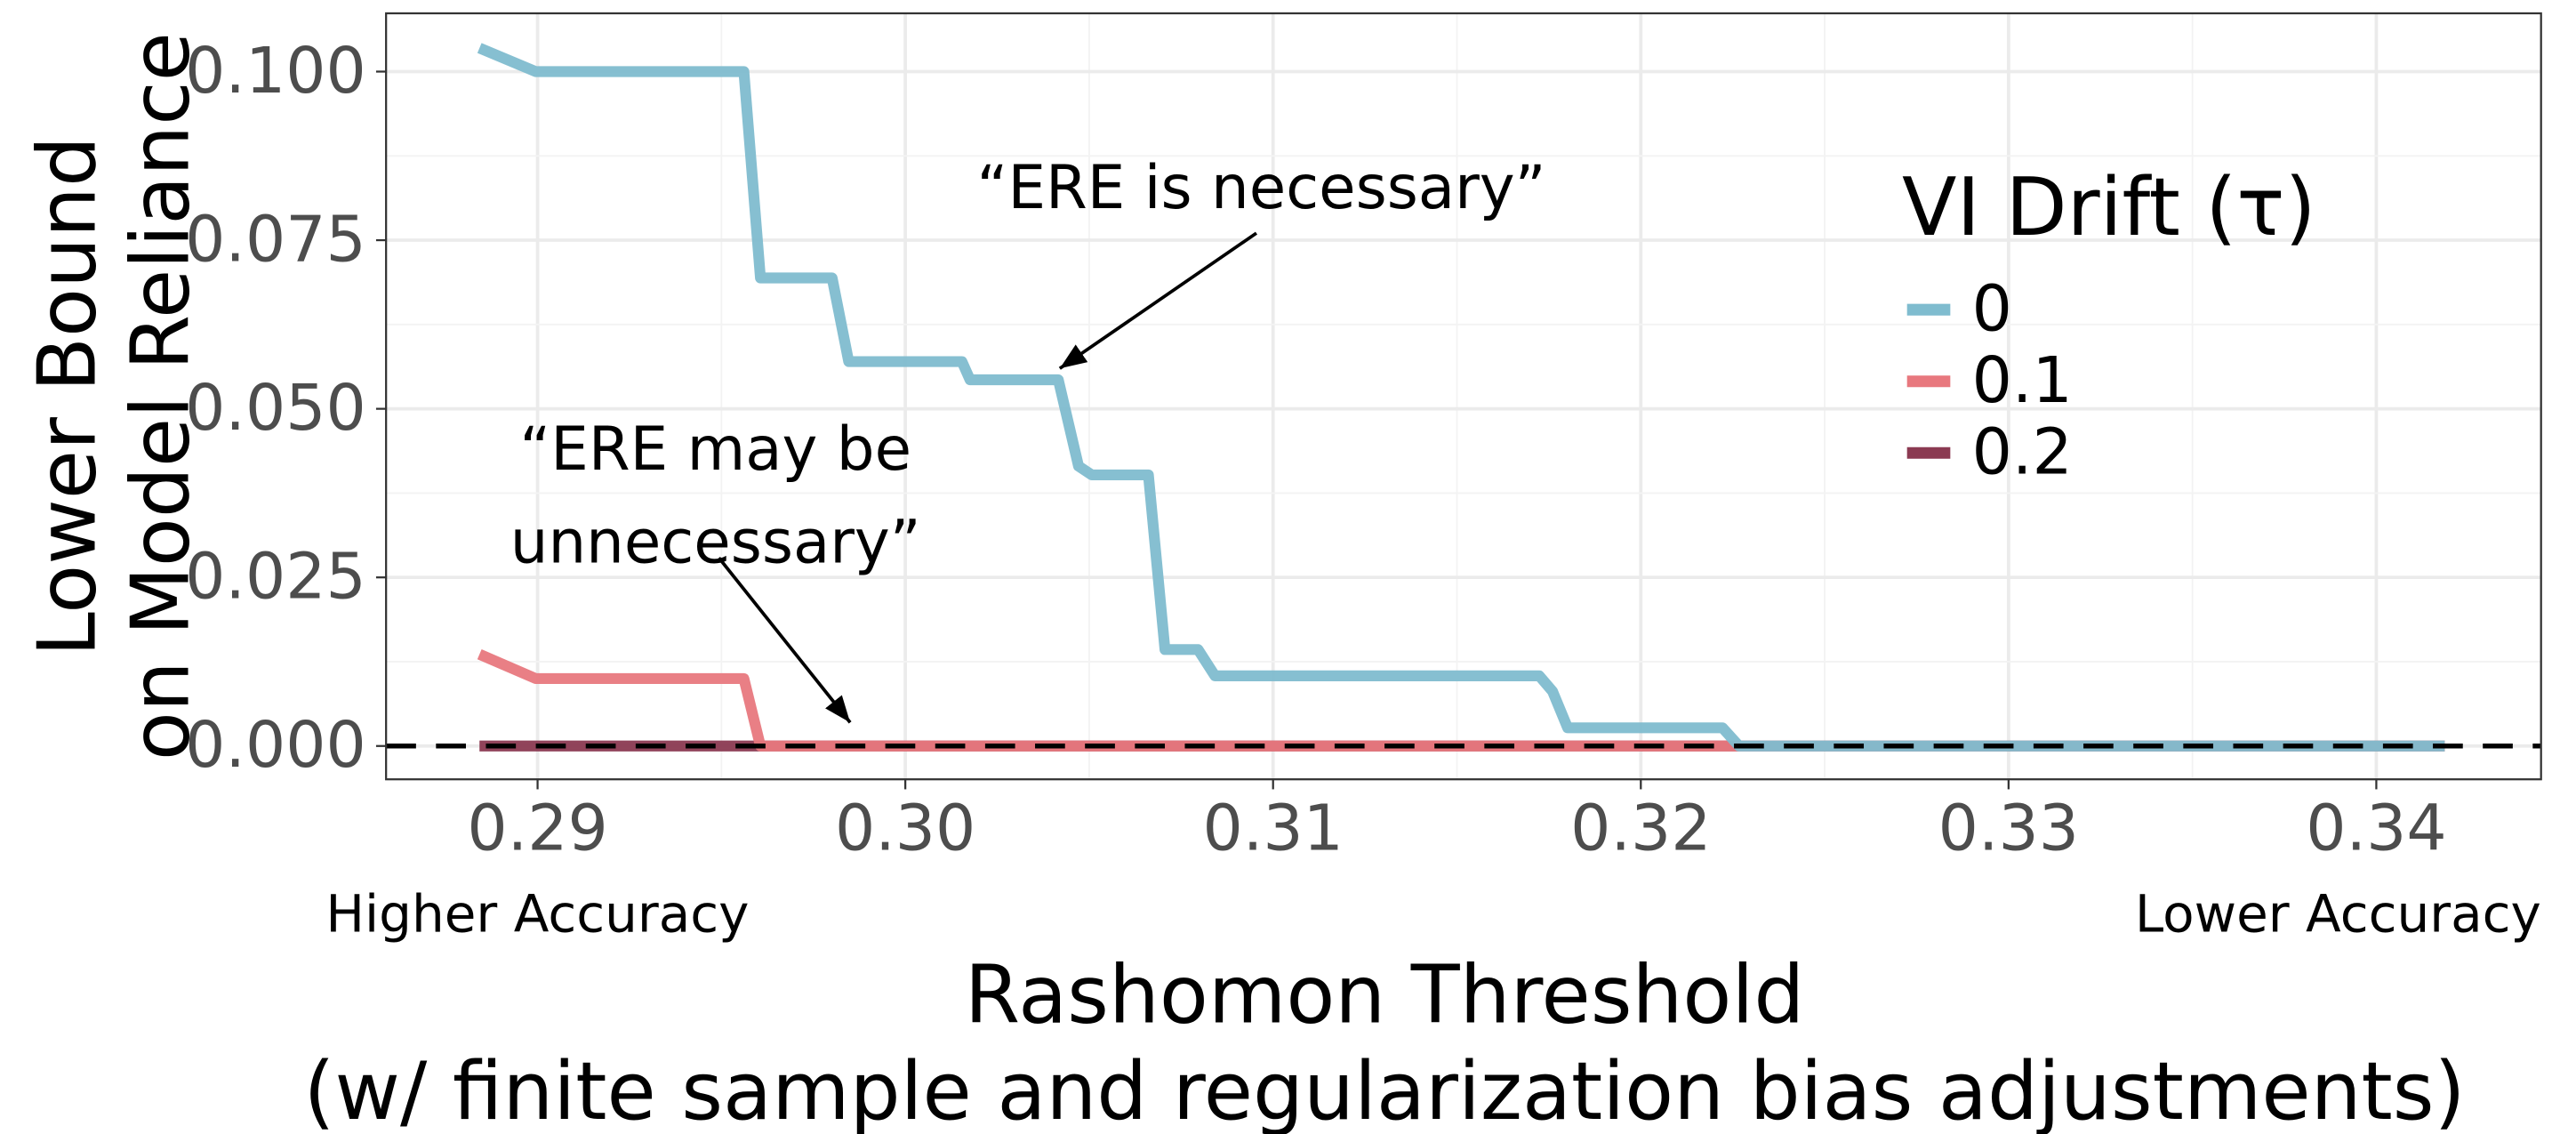 The width and height of the screenshot is (2576, 1134). I want to click on x-tick-label: 0.33, so click(2008, 828).